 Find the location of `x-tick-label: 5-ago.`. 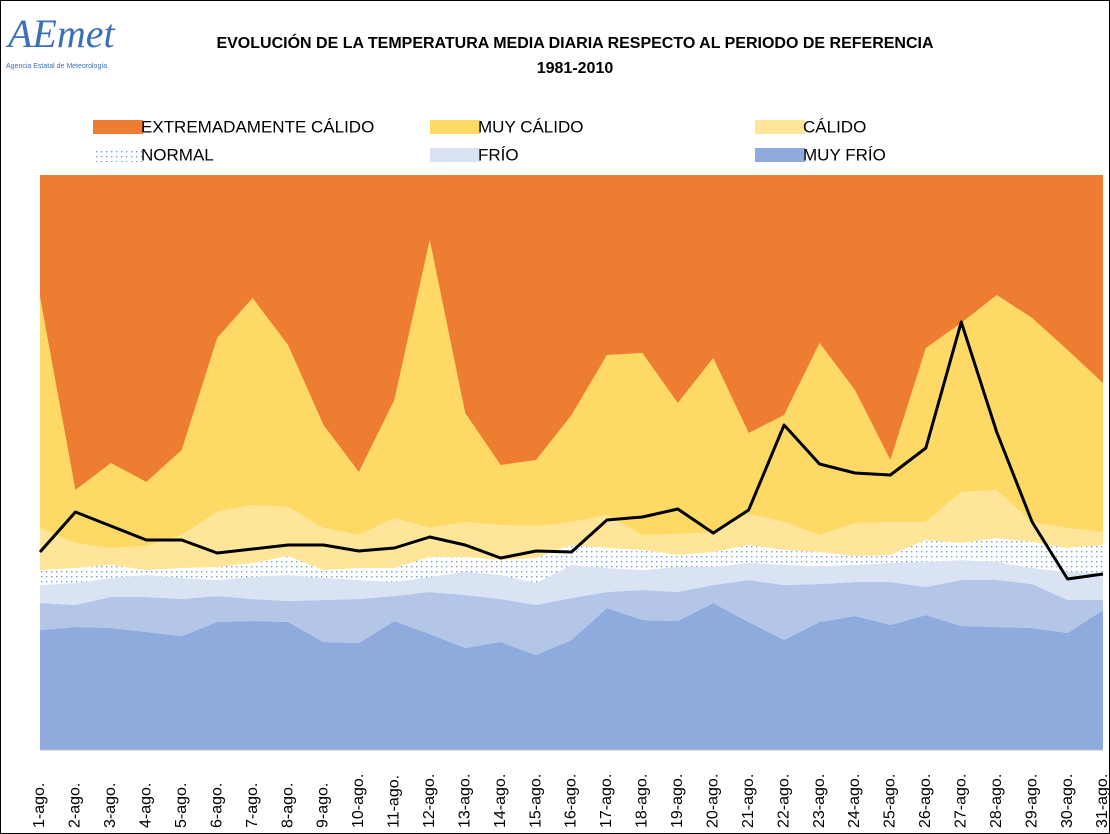

x-tick-label: 5-ago. is located at coordinates (181, 805).